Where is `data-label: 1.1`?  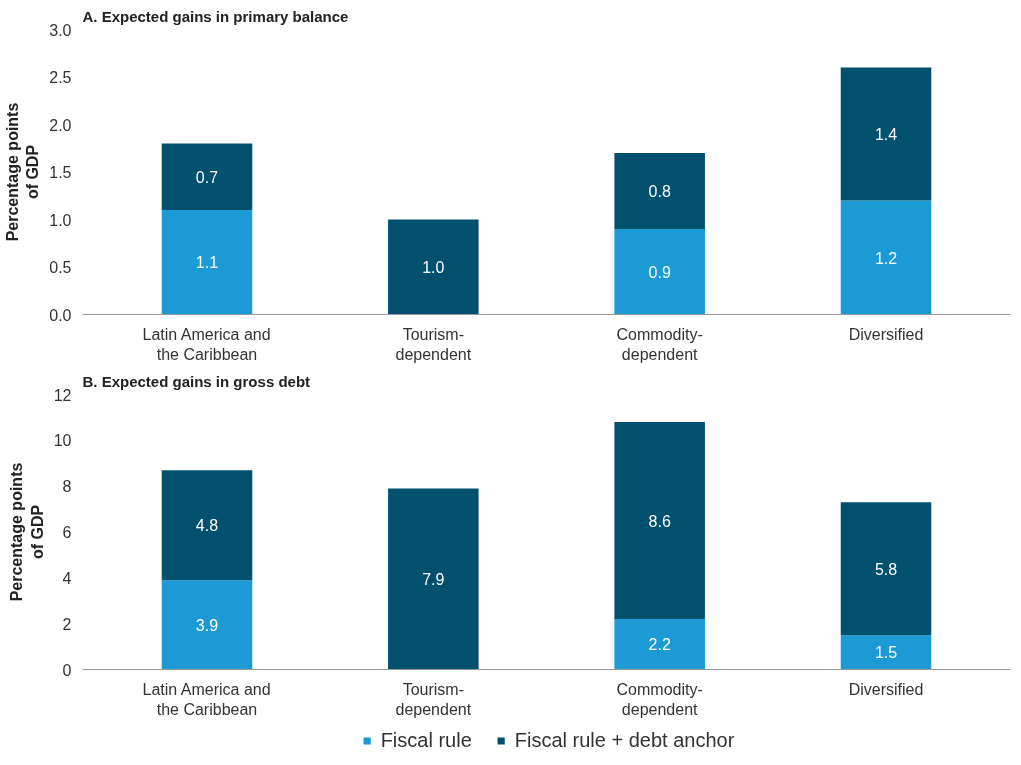 data-label: 1.1 is located at coordinates (207, 263).